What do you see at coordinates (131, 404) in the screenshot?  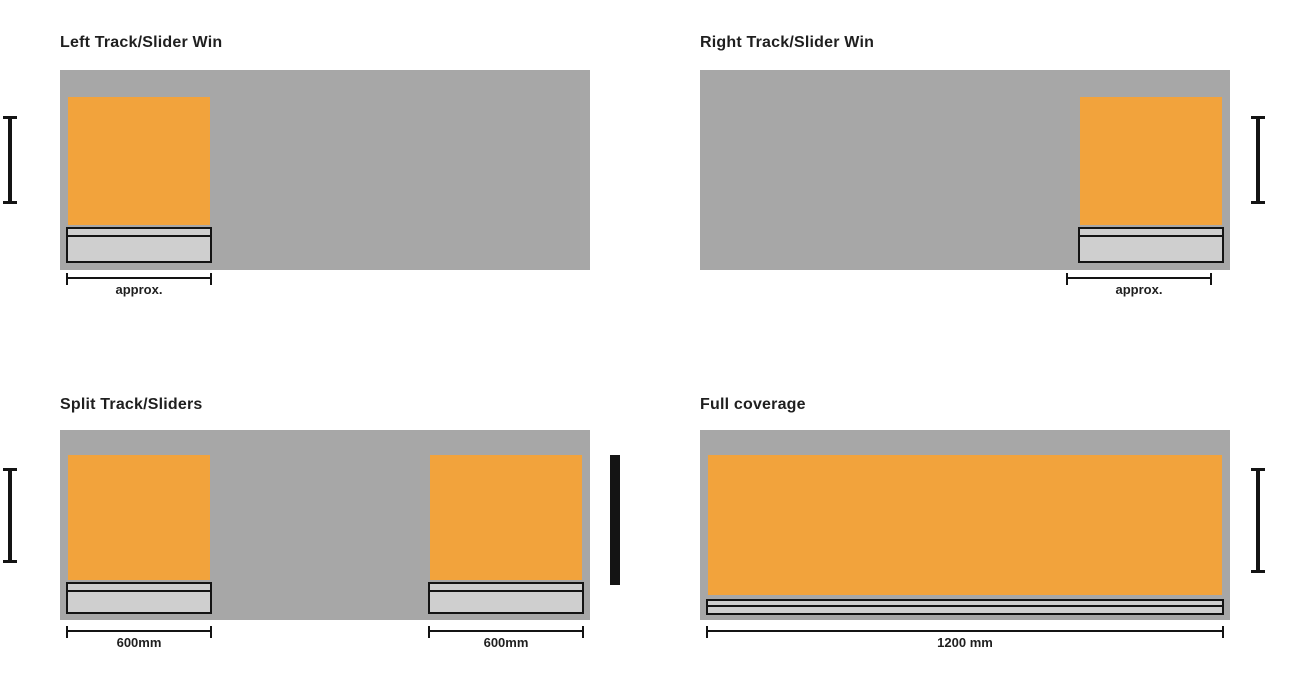 I see `panel-title: Split Track/Sliders` at bounding box center [131, 404].